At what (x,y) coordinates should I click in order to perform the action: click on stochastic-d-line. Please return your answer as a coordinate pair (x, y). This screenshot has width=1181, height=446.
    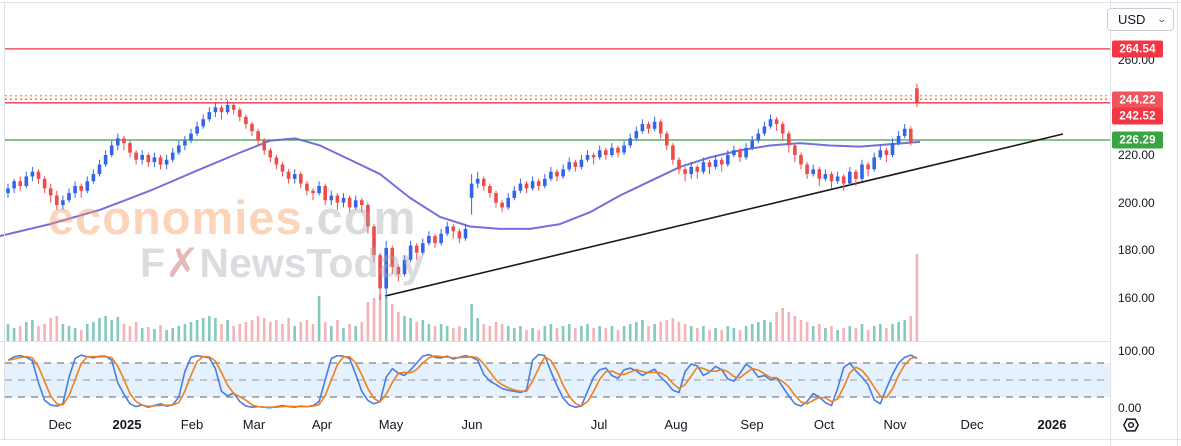
    Looking at the image, I should click on (462, 382).